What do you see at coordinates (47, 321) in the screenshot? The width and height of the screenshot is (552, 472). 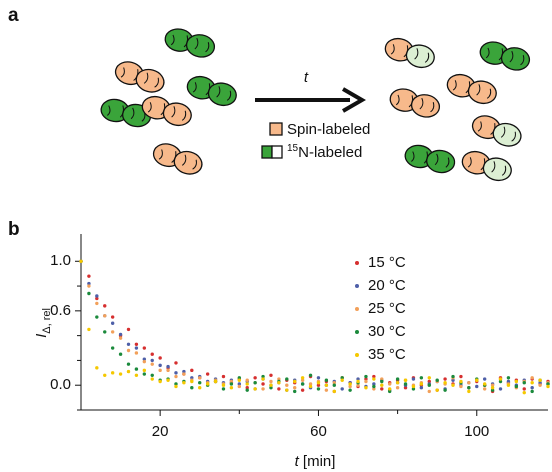 I see `y-label-sub: Δ, rel` at bounding box center [47, 321].